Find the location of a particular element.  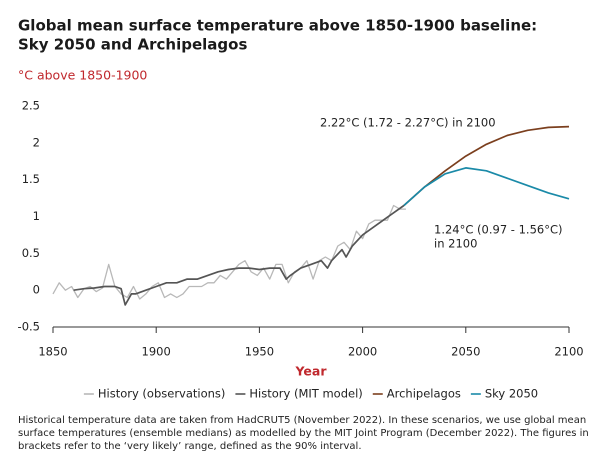

legend-label: Archipelagos is located at coordinates (424, 394).